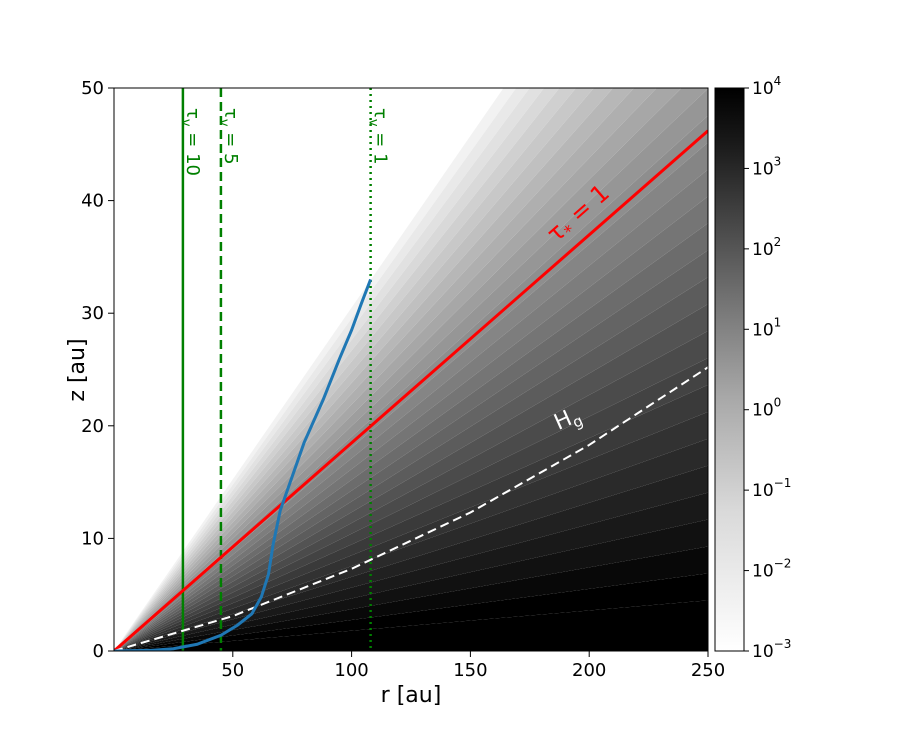 This screenshot has height=731, width=913. Describe the element at coordinates (243, 464) in the screenshot. I see `blue-curve` at that location.